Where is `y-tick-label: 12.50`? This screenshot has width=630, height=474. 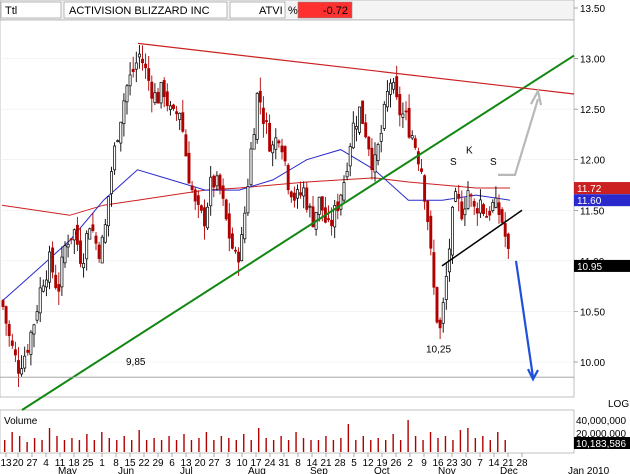
y-tick-label: 12.50 is located at coordinates (592, 110).